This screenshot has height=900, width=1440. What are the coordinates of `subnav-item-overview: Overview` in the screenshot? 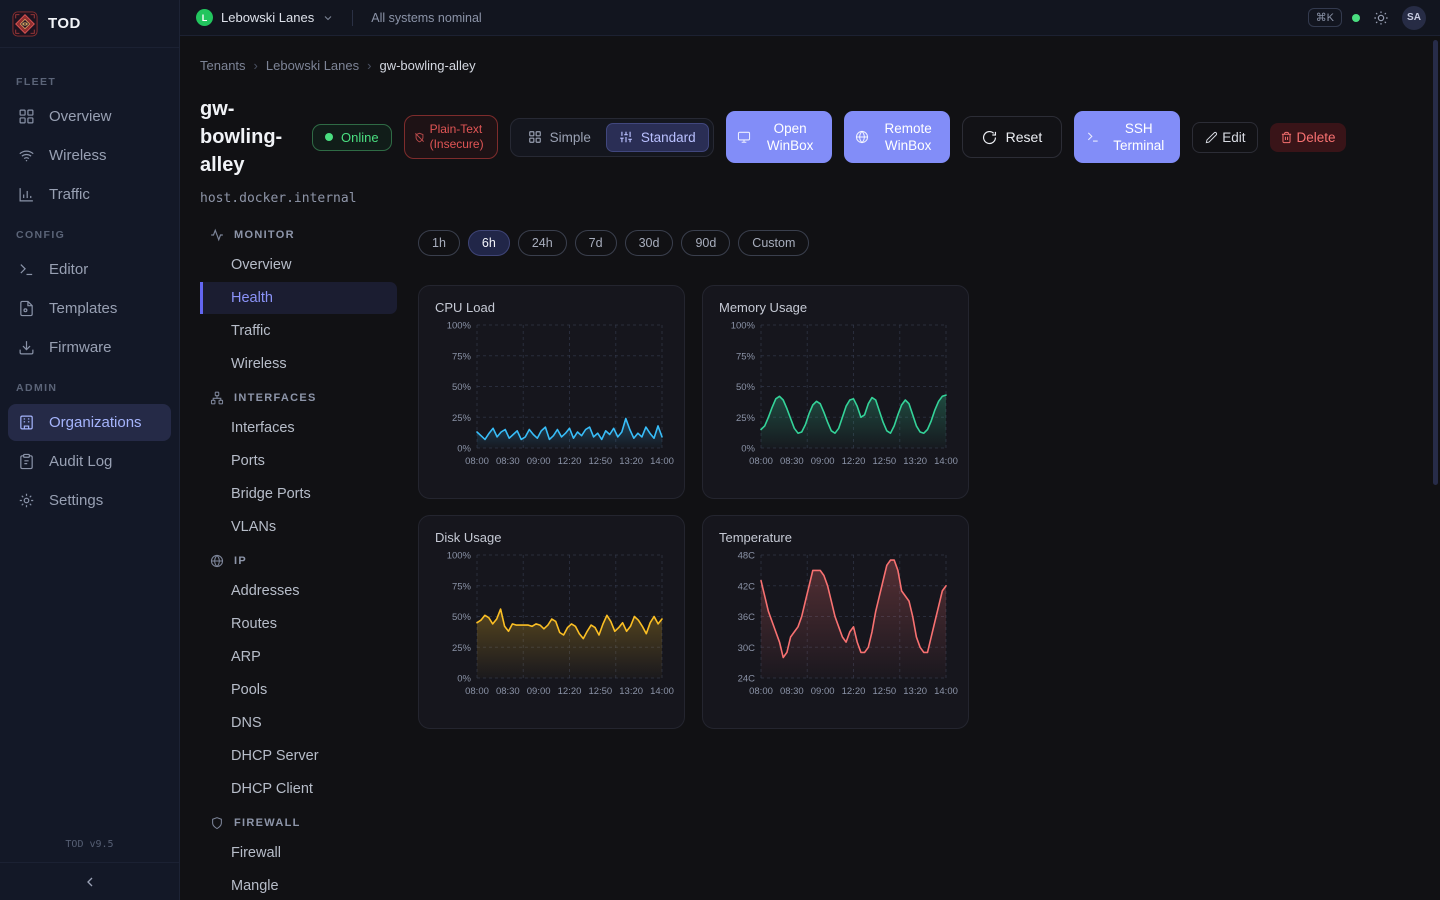 It's located at (261, 265).